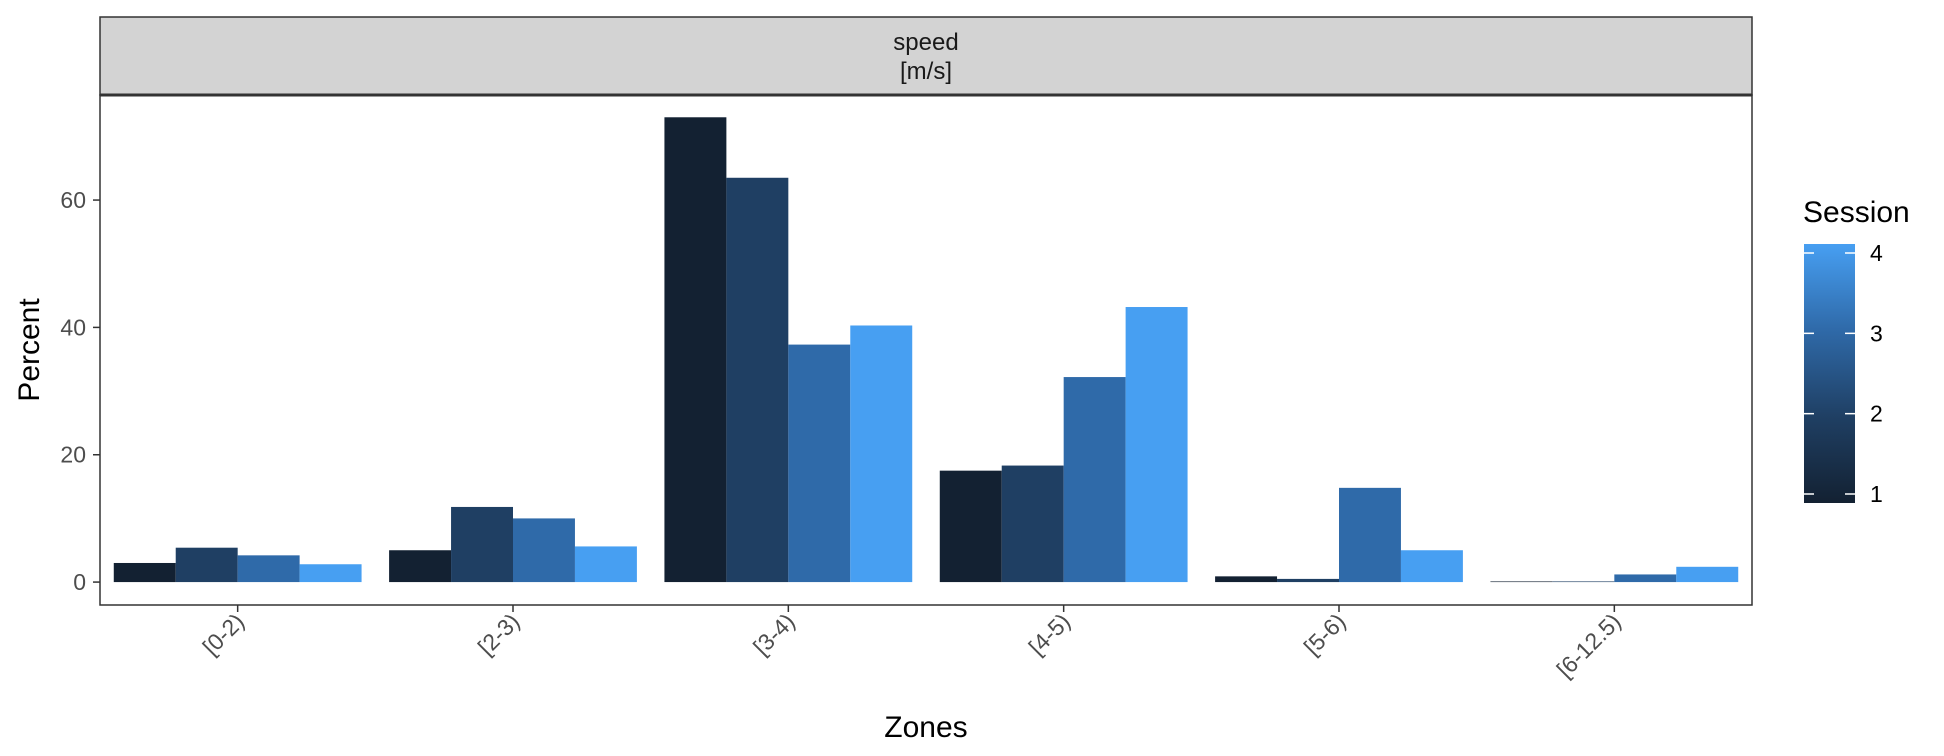  What do you see at coordinates (1588, 645) in the screenshot?
I see `x-tick-label: [6-12.5)` at bounding box center [1588, 645].